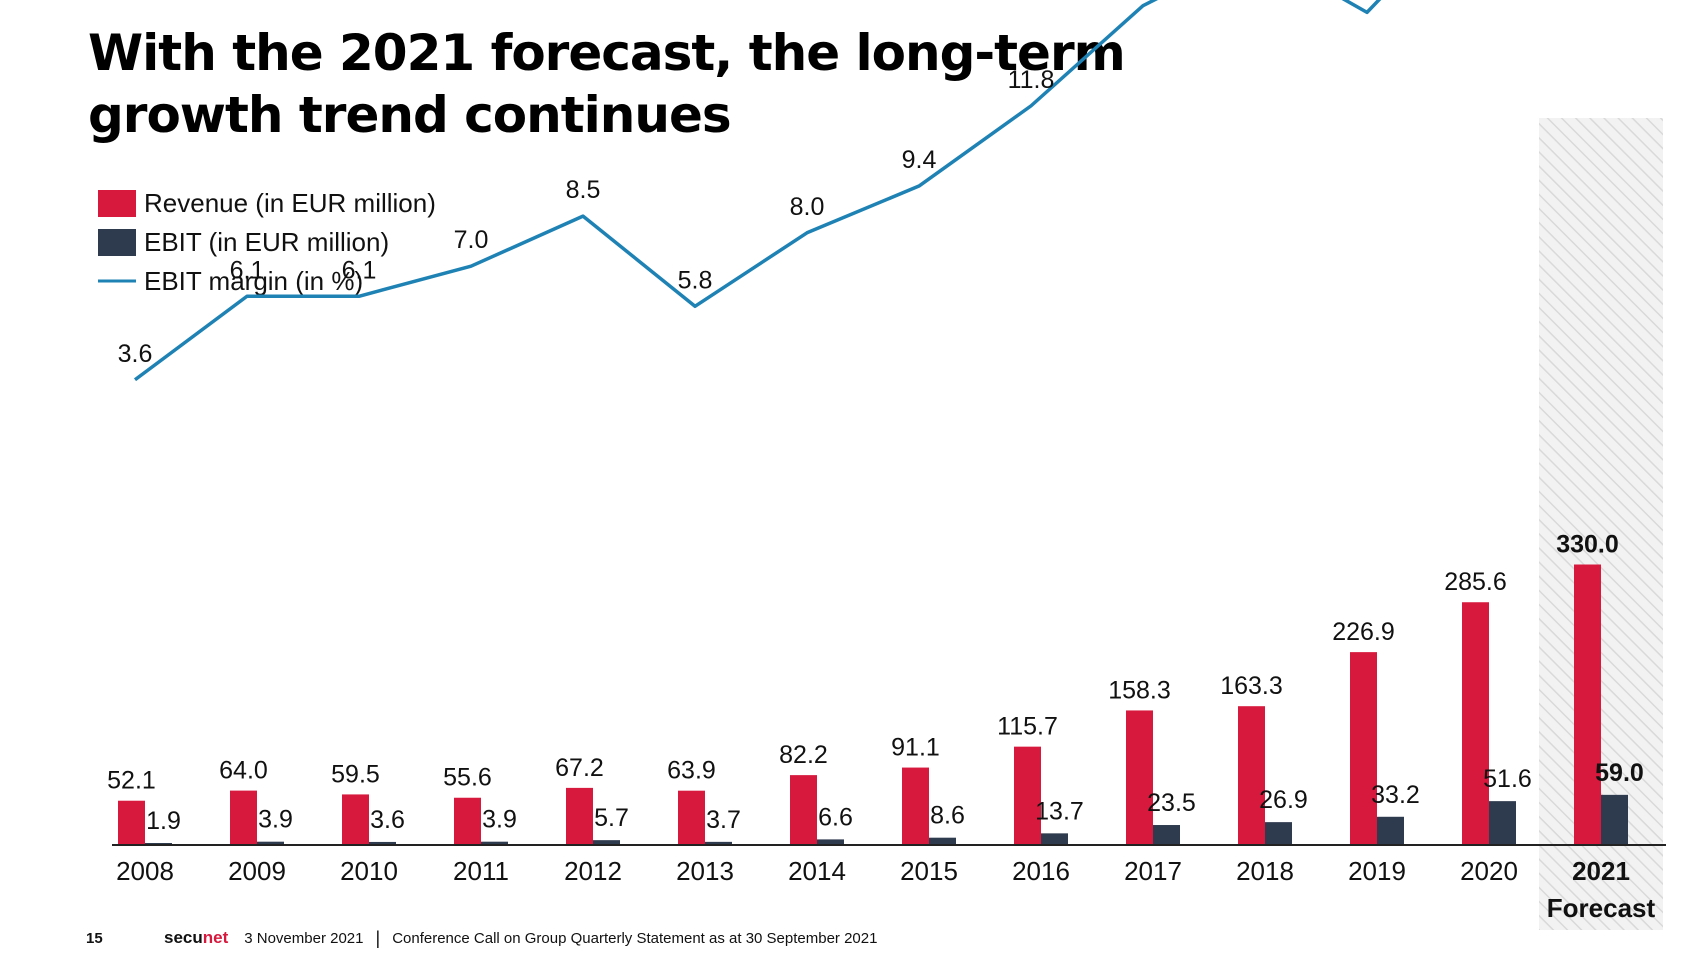  Describe the element at coordinates (1377, 871) in the screenshot. I see `x-tick-label: 2019` at that location.